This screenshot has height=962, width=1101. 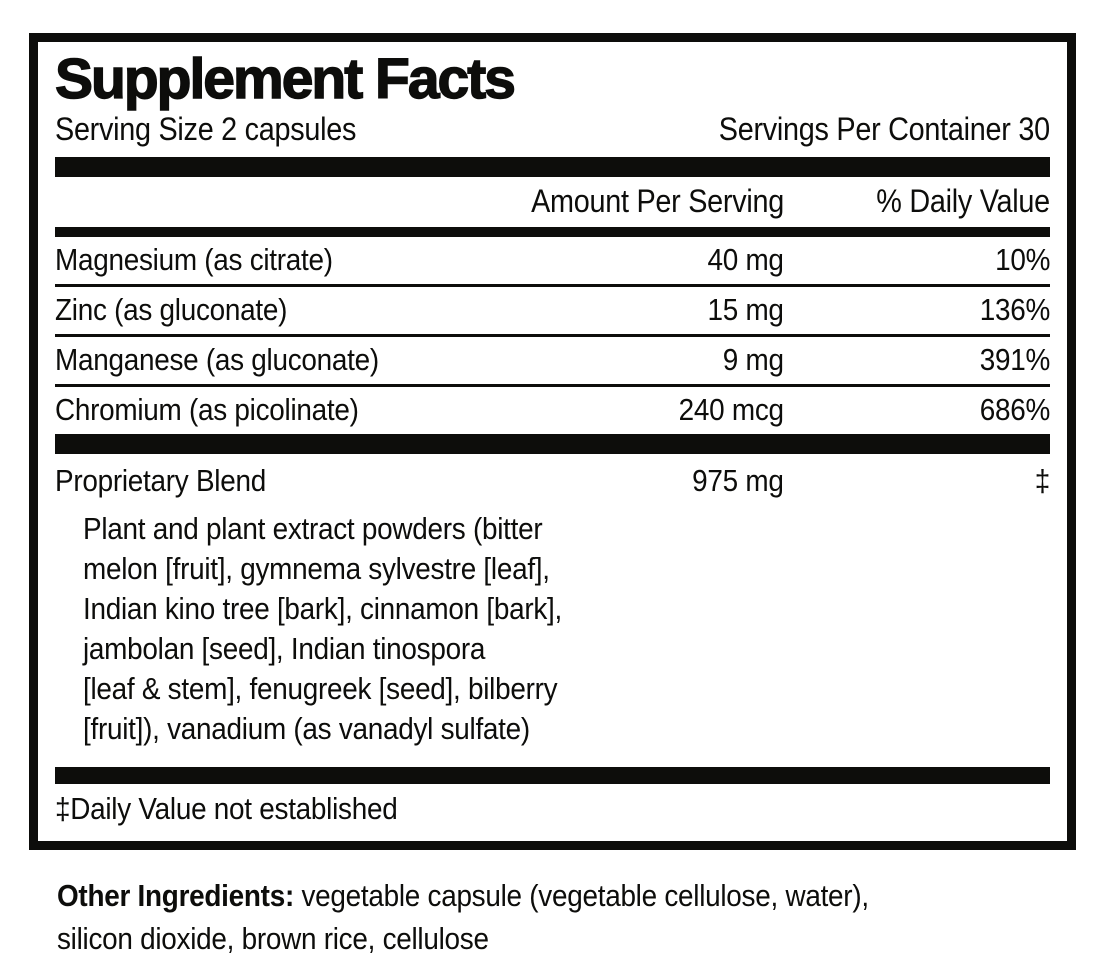 What do you see at coordinates (273, 939) in the screenshot?
I see `other-ingredients-text-2: silicon dioxide, brown rice, cellulose` at bounding box center [273, 939].